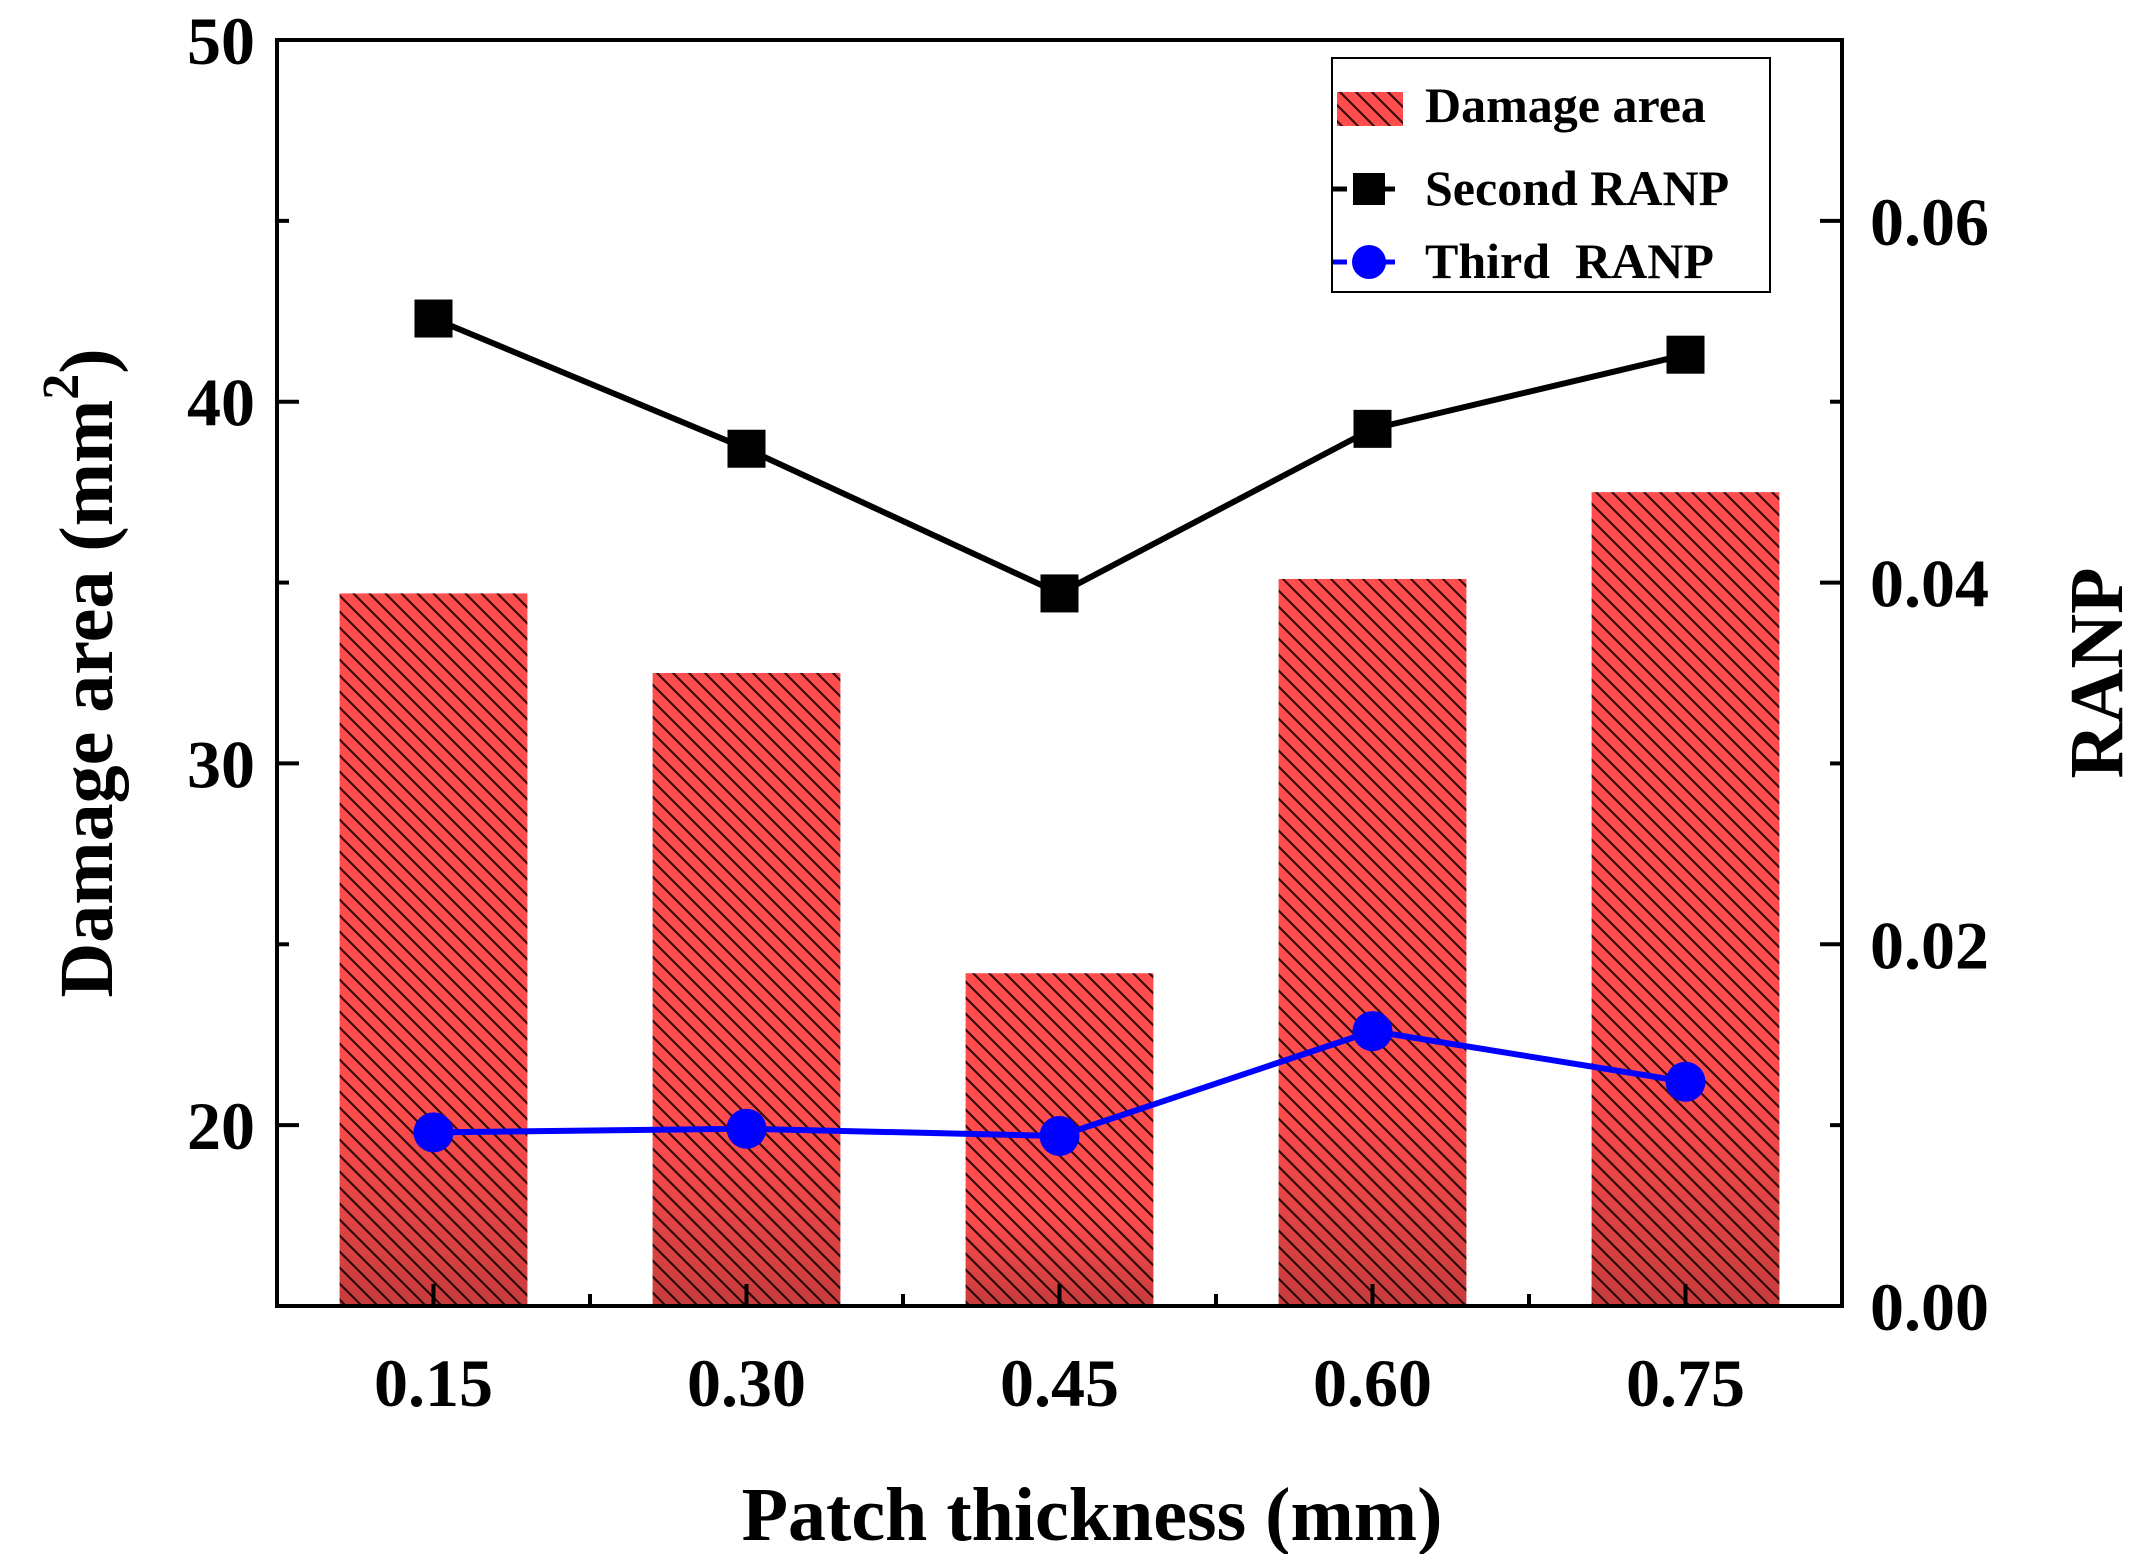 The width and height of the screenshot is (2129, 1554). Describe the element at coordinates (1059, 593) in the screenshot. I see `point-second-ranp-0.45` at that location.